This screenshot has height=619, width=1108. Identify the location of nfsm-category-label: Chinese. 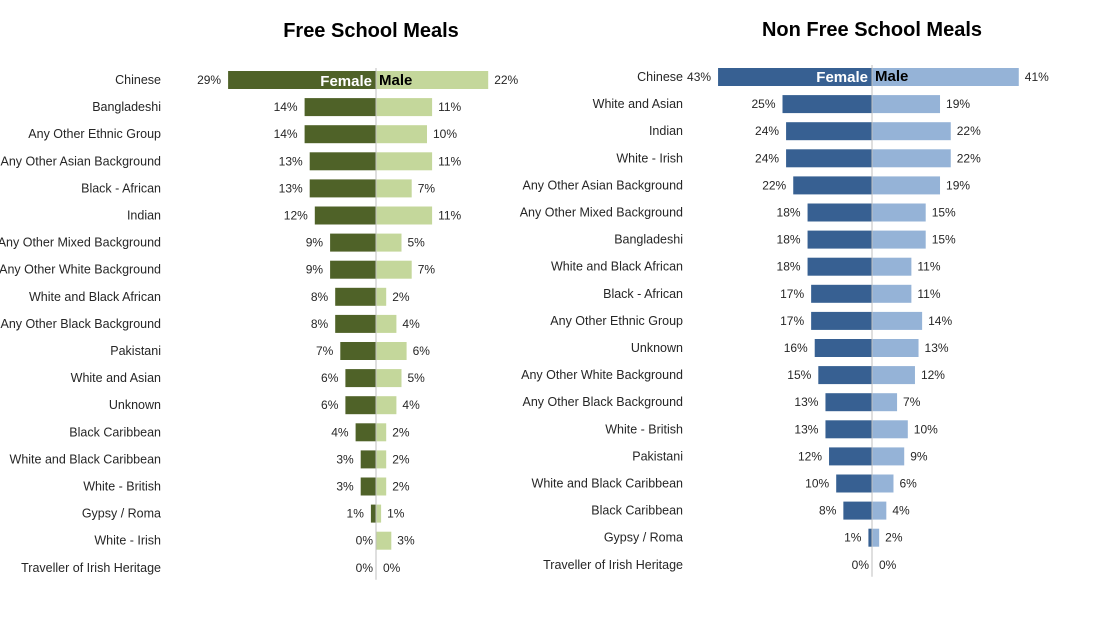
(660, 77).